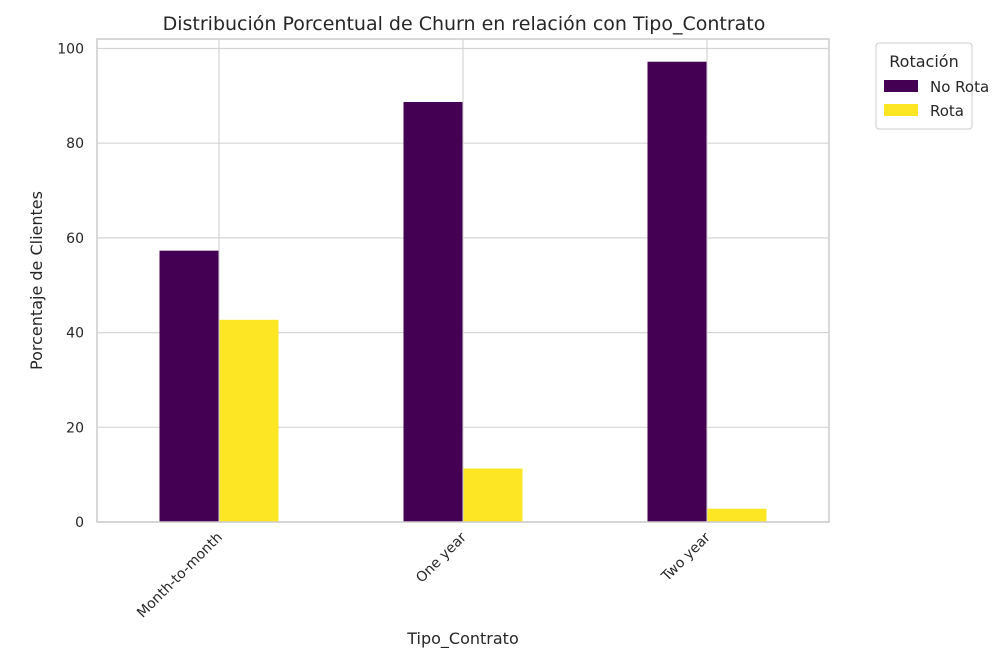  I want to click on x-axis-ticks: Month-to-month One year Two year, so click(424, 575).